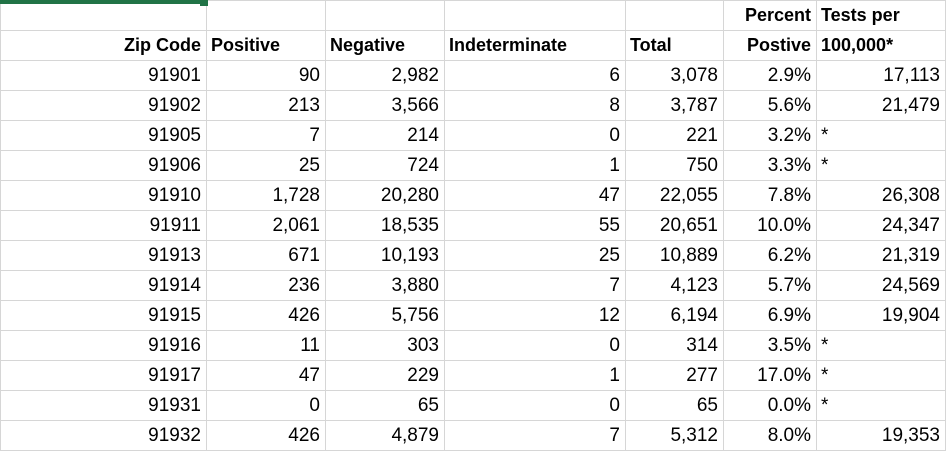 This screenshot has width=948, height=451. What do you see at coordinates (770, 255) in the screenshot?
I see `percent-positive-cell: 6.2%` at bounding box center [770, 255].